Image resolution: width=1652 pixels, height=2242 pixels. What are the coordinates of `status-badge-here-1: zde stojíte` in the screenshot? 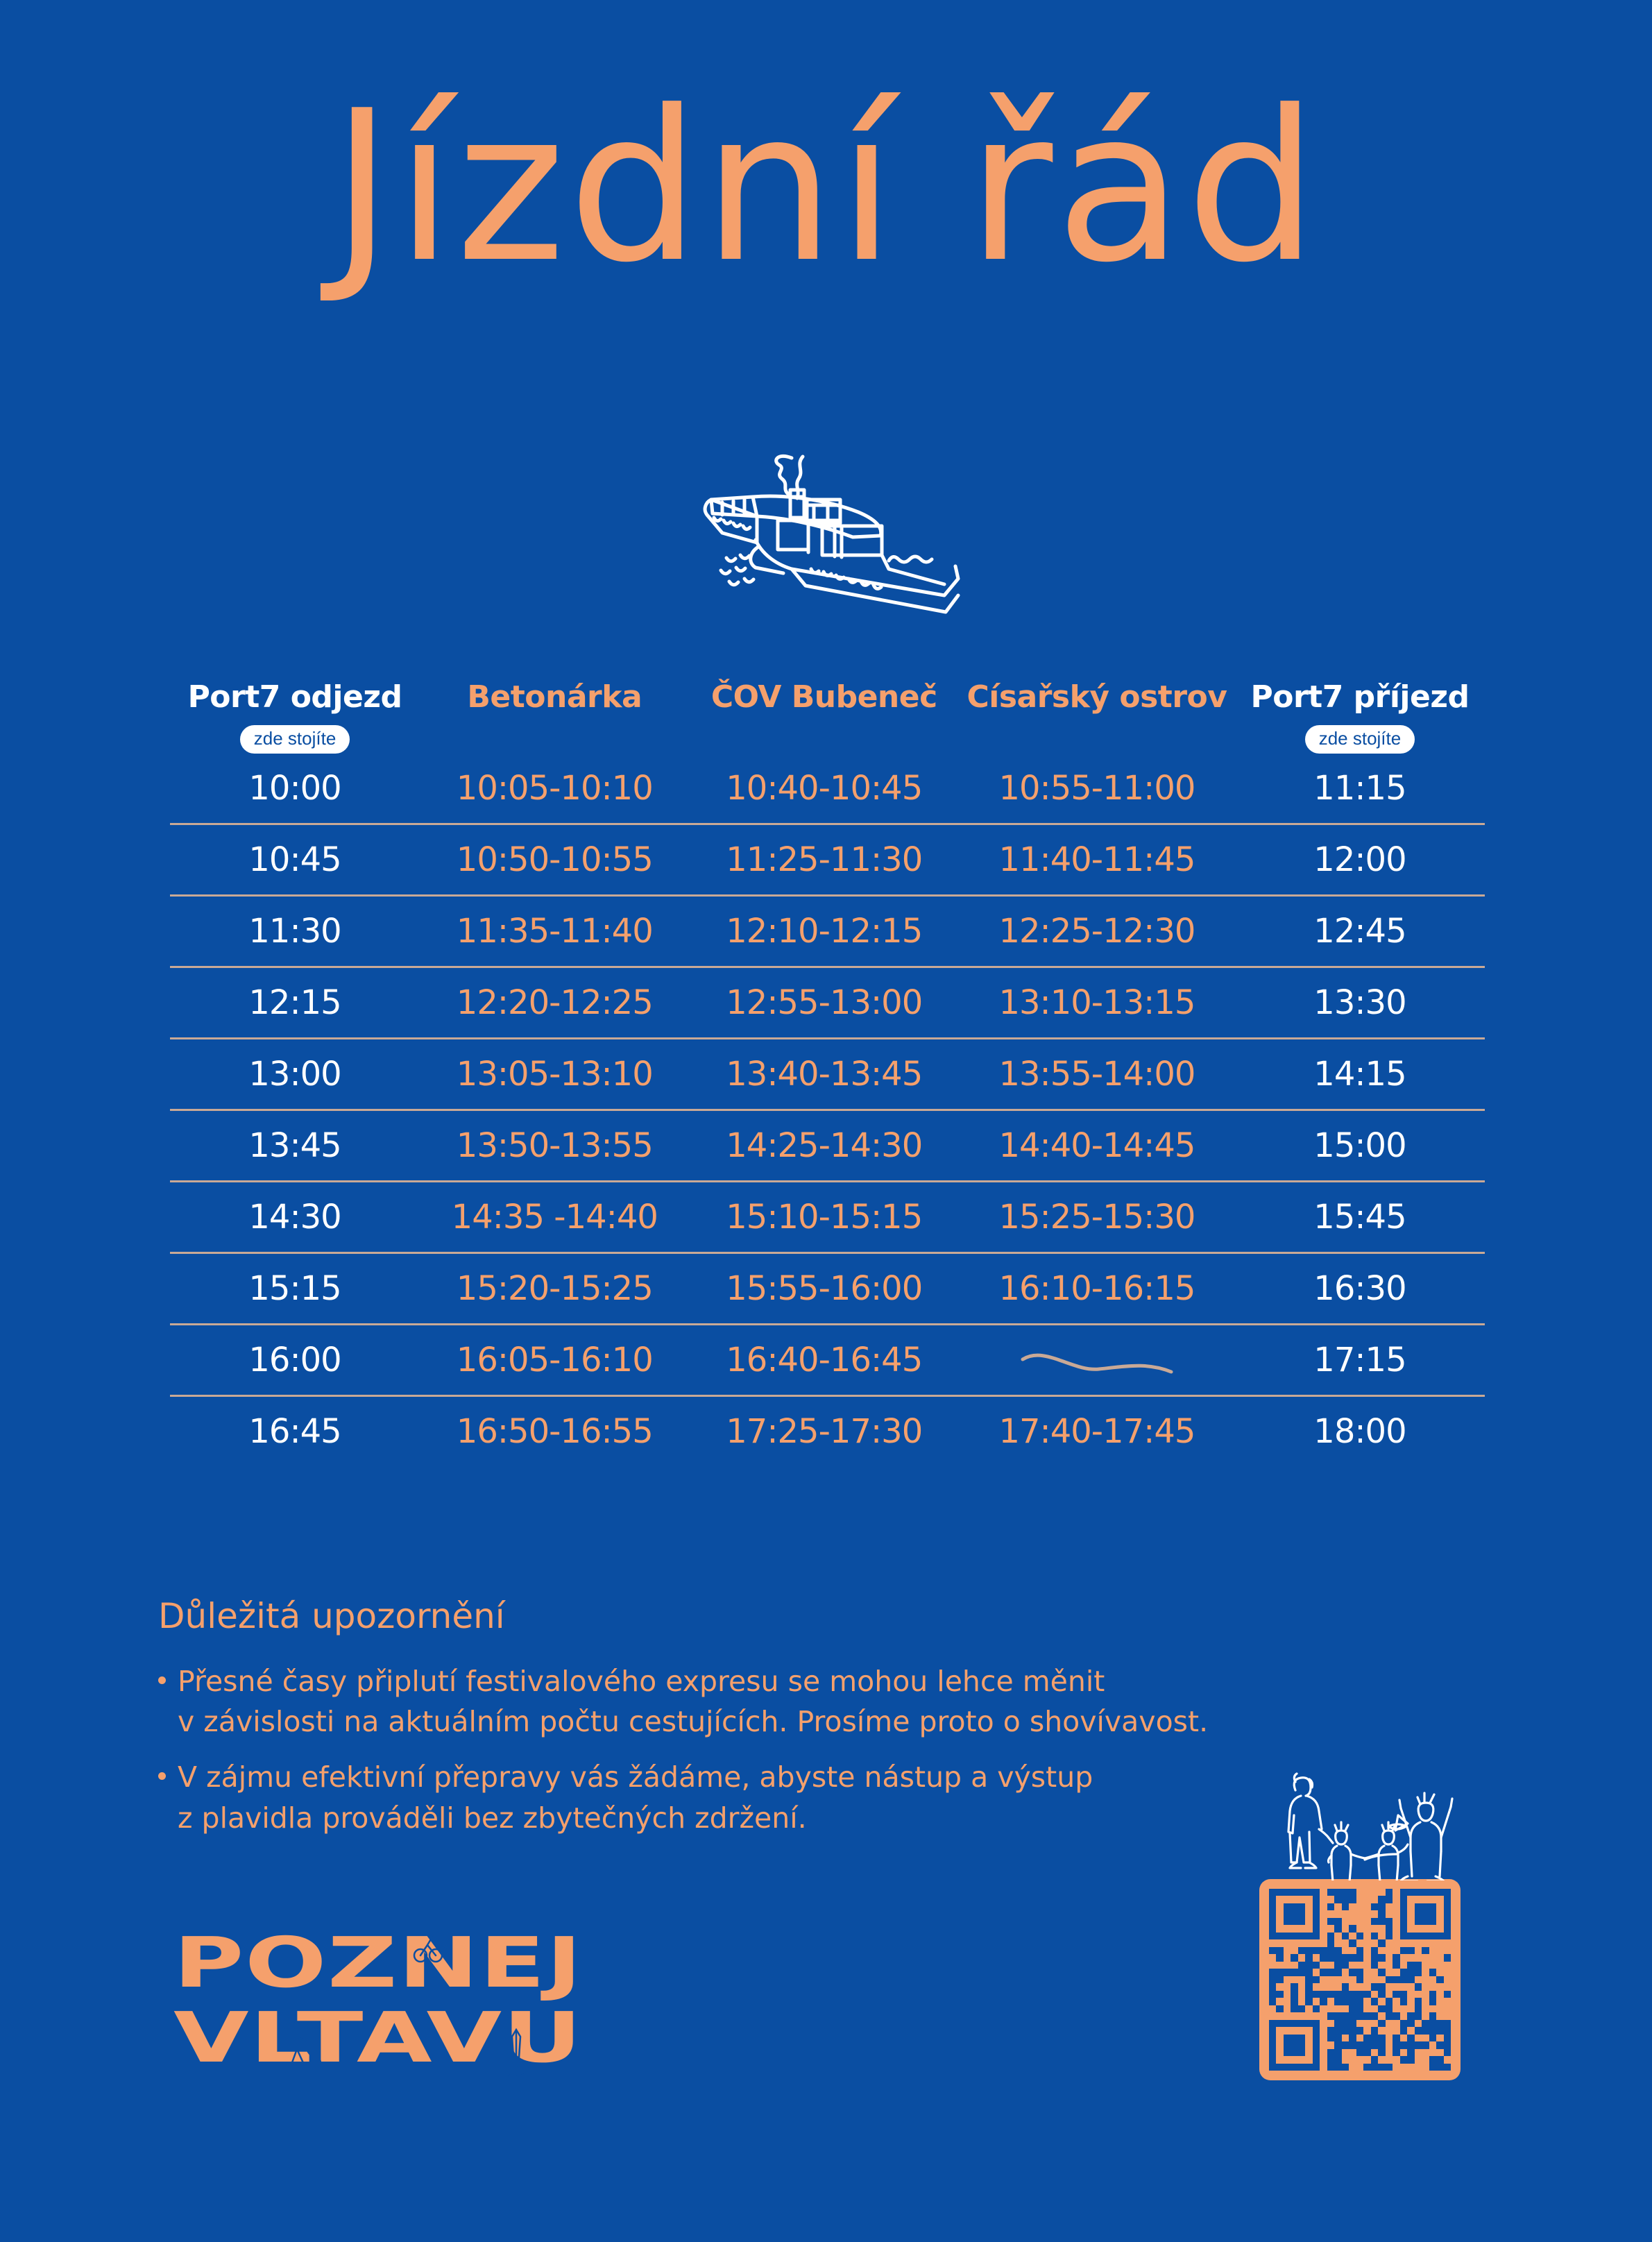 It's located at (1359, 739).